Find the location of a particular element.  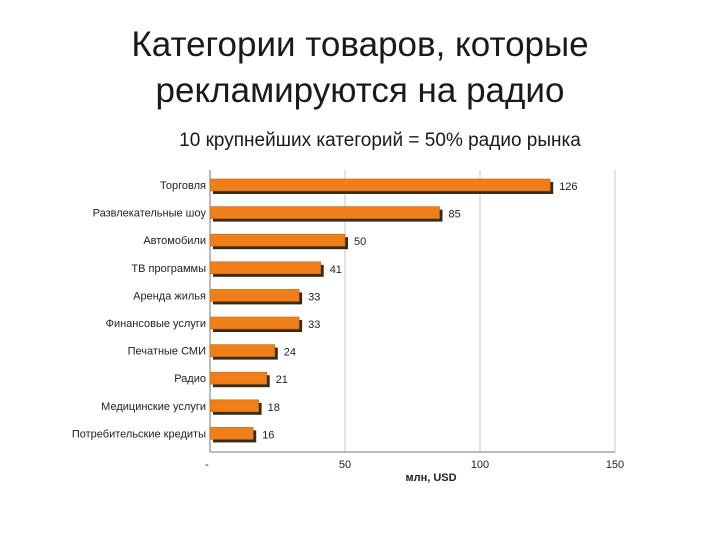

data-label: 50 is located at coordinates (360, 242).